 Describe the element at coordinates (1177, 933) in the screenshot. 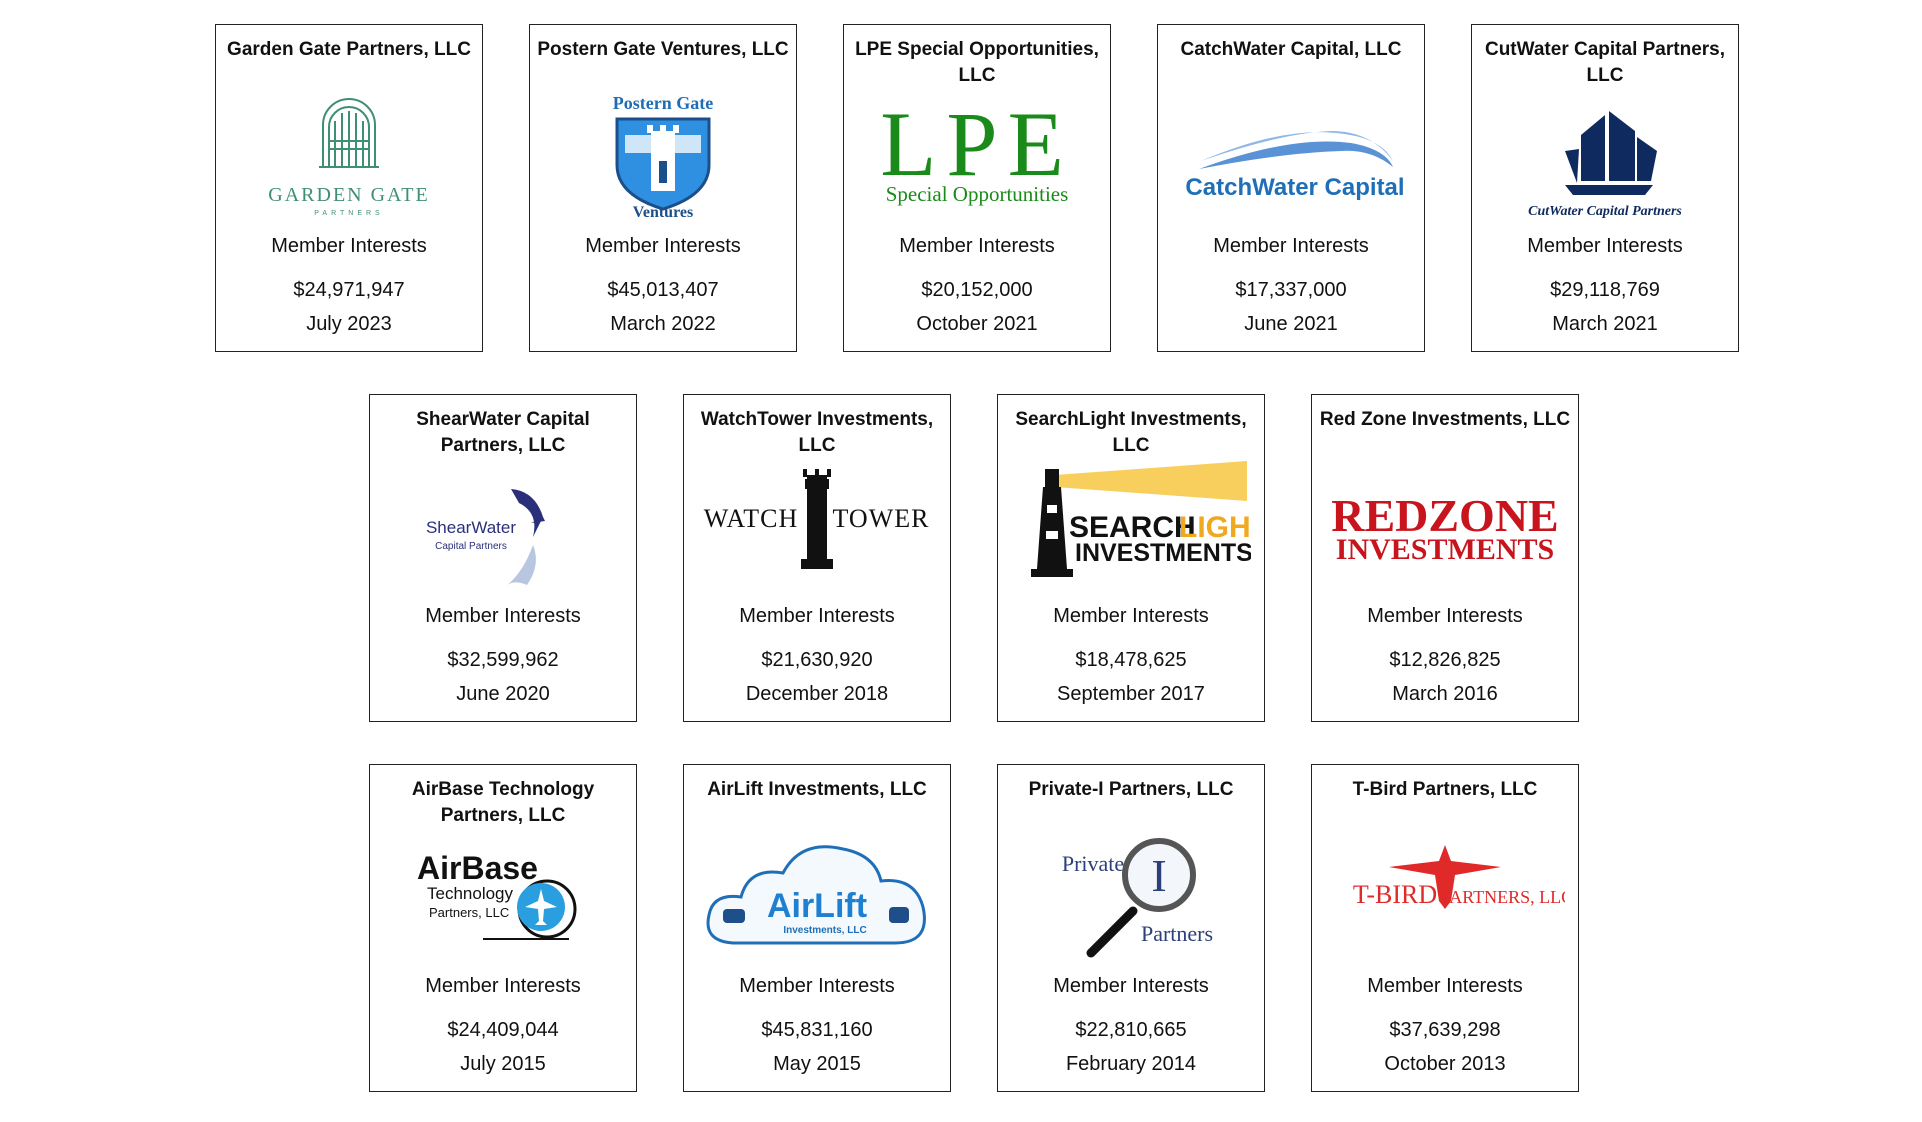

I see `logo-subtext: Partners` at that location.